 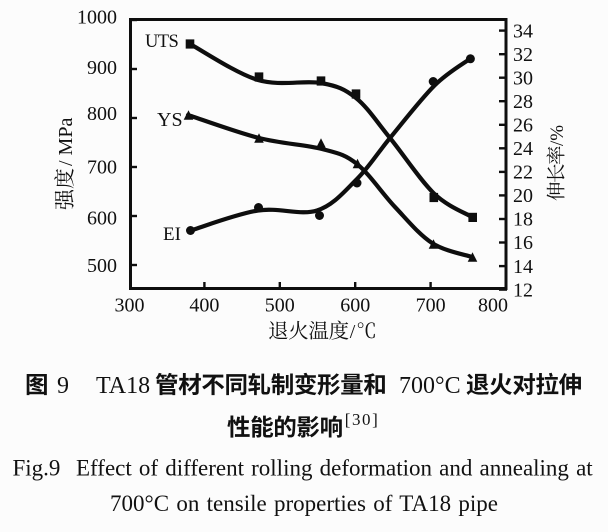 What do you see at coordinates (102, 68) in the screenshot?
I see `svg-text: 900` at bounding box center [102, 68].